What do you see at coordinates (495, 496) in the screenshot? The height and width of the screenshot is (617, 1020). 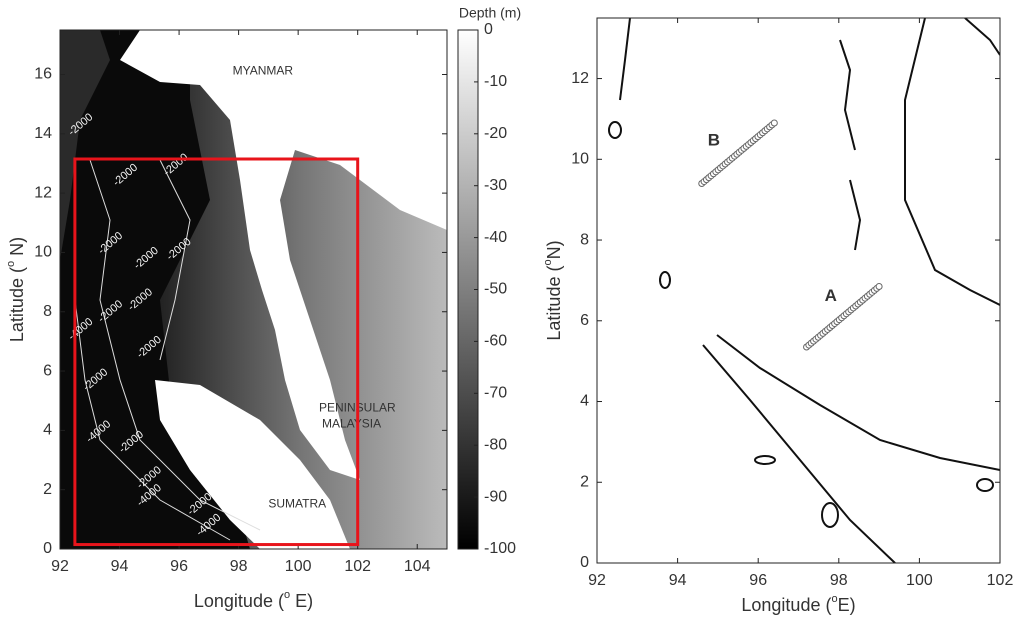 I see `colorbar-tick-label: -90` at bounding box center [495, 496].